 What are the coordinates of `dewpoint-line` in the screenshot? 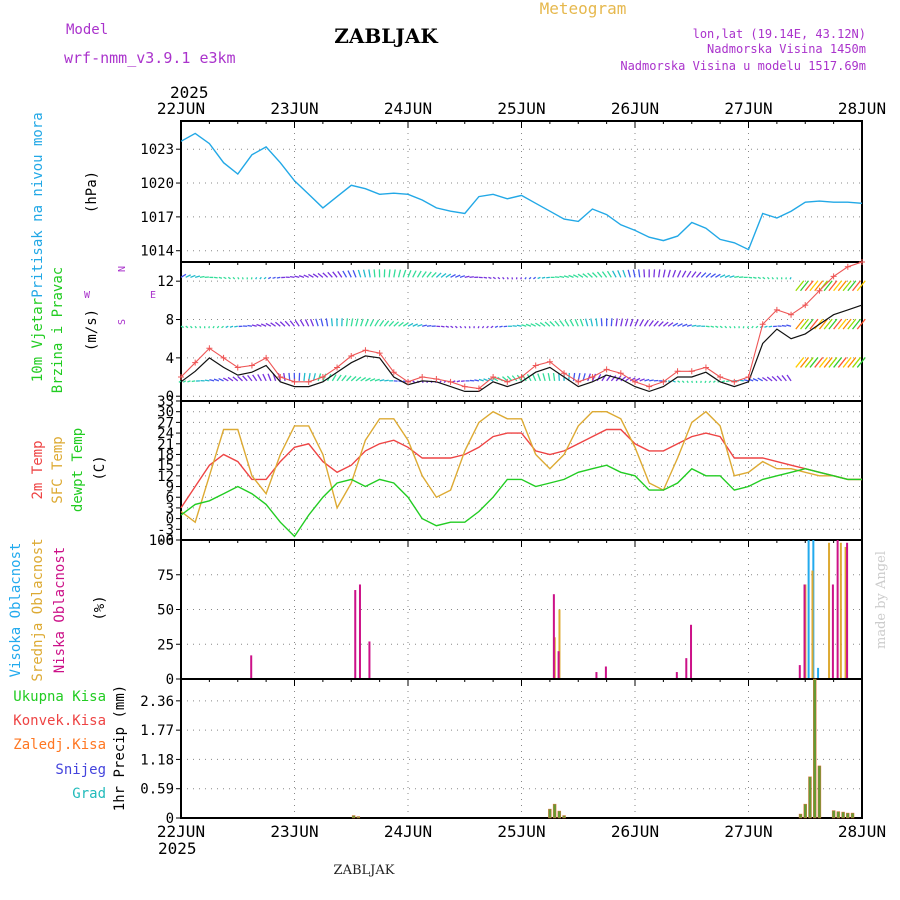 It's located at (521, 501).